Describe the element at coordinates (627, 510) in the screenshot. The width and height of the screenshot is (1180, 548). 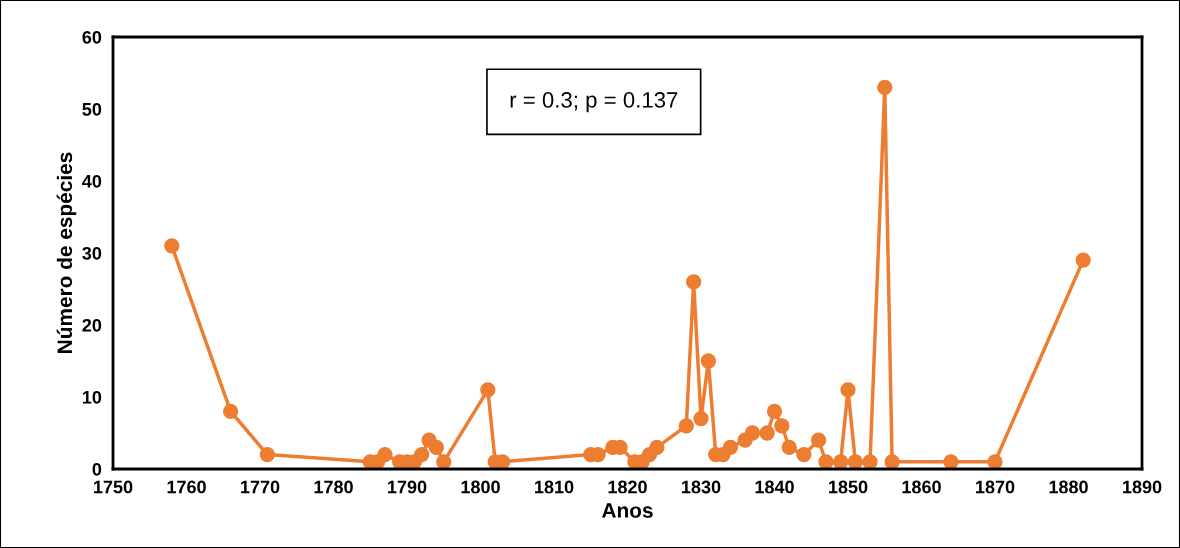
I see `x-axis-title: Anos` at that location.